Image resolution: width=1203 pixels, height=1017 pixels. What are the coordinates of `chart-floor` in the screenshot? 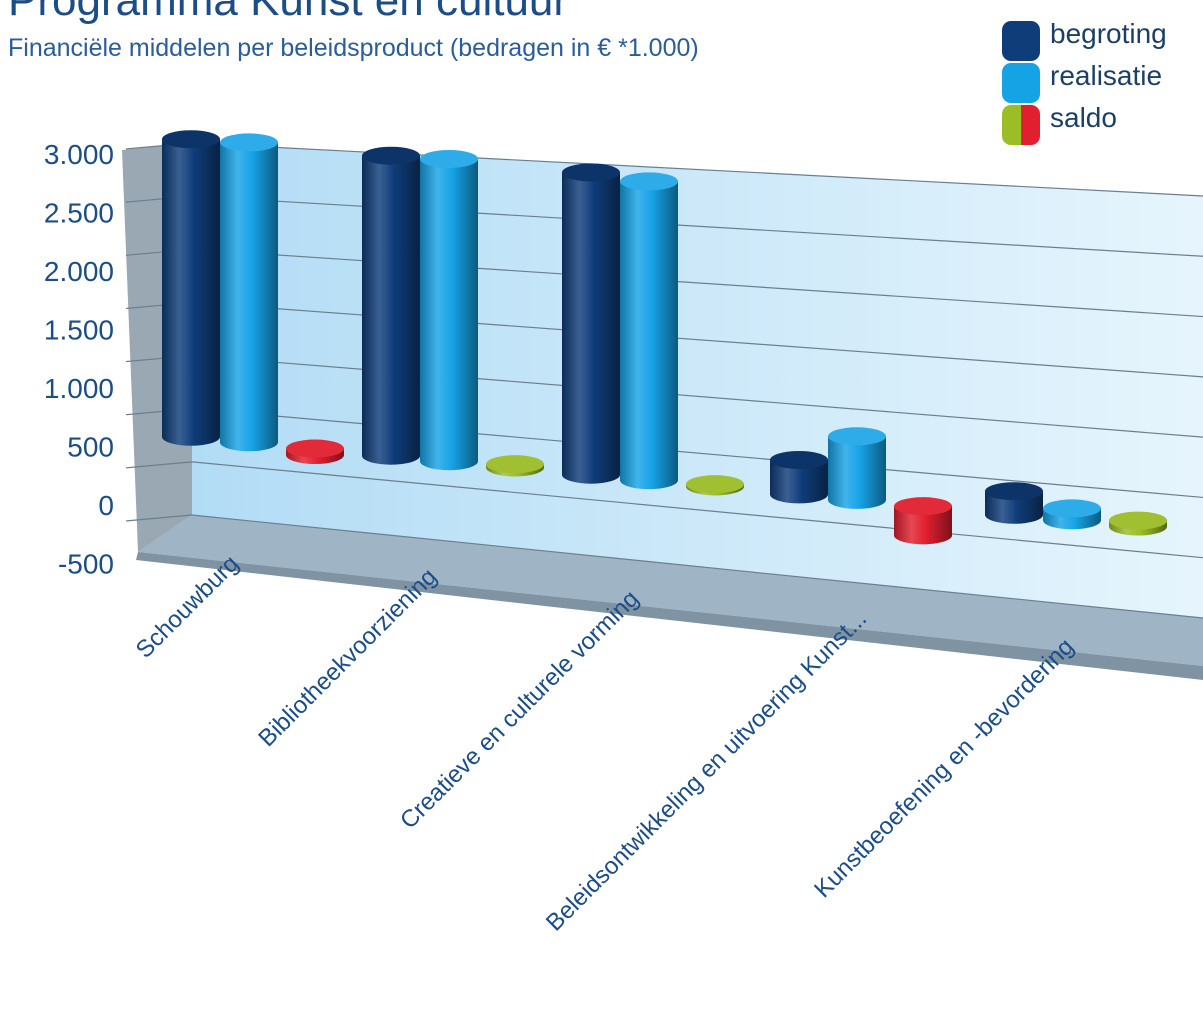 It's located at (670, 590).